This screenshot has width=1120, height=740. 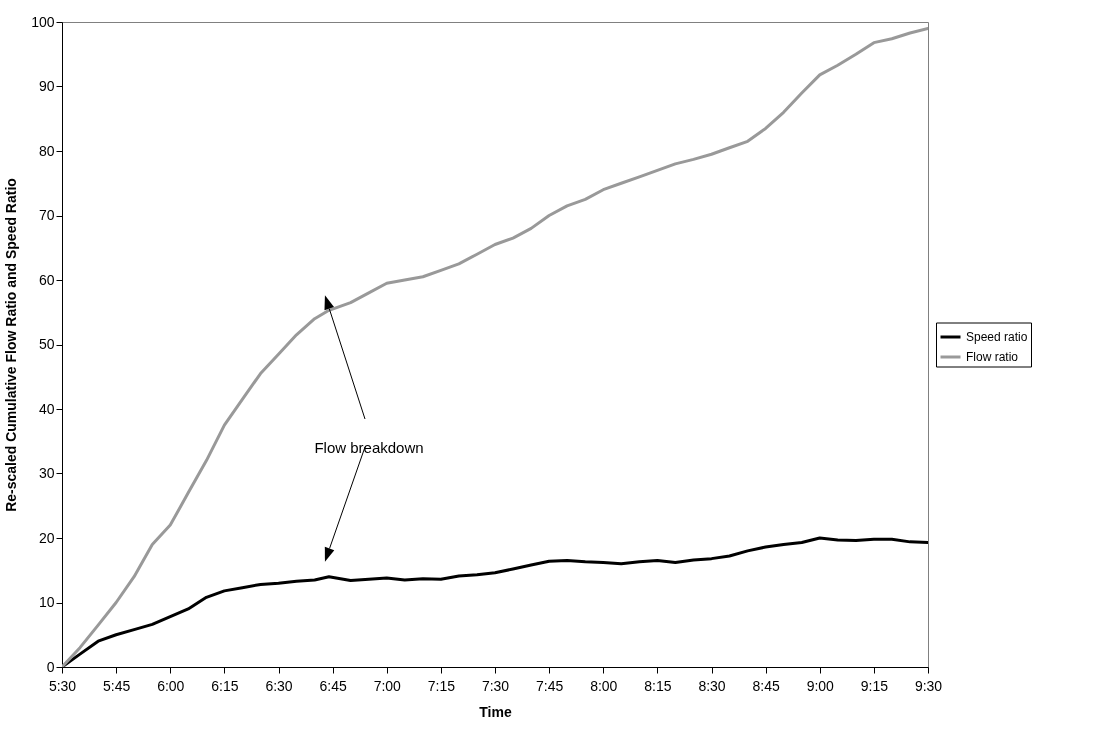 I want to click on x-tick-label: 6:30, so click(x=279, y=685).